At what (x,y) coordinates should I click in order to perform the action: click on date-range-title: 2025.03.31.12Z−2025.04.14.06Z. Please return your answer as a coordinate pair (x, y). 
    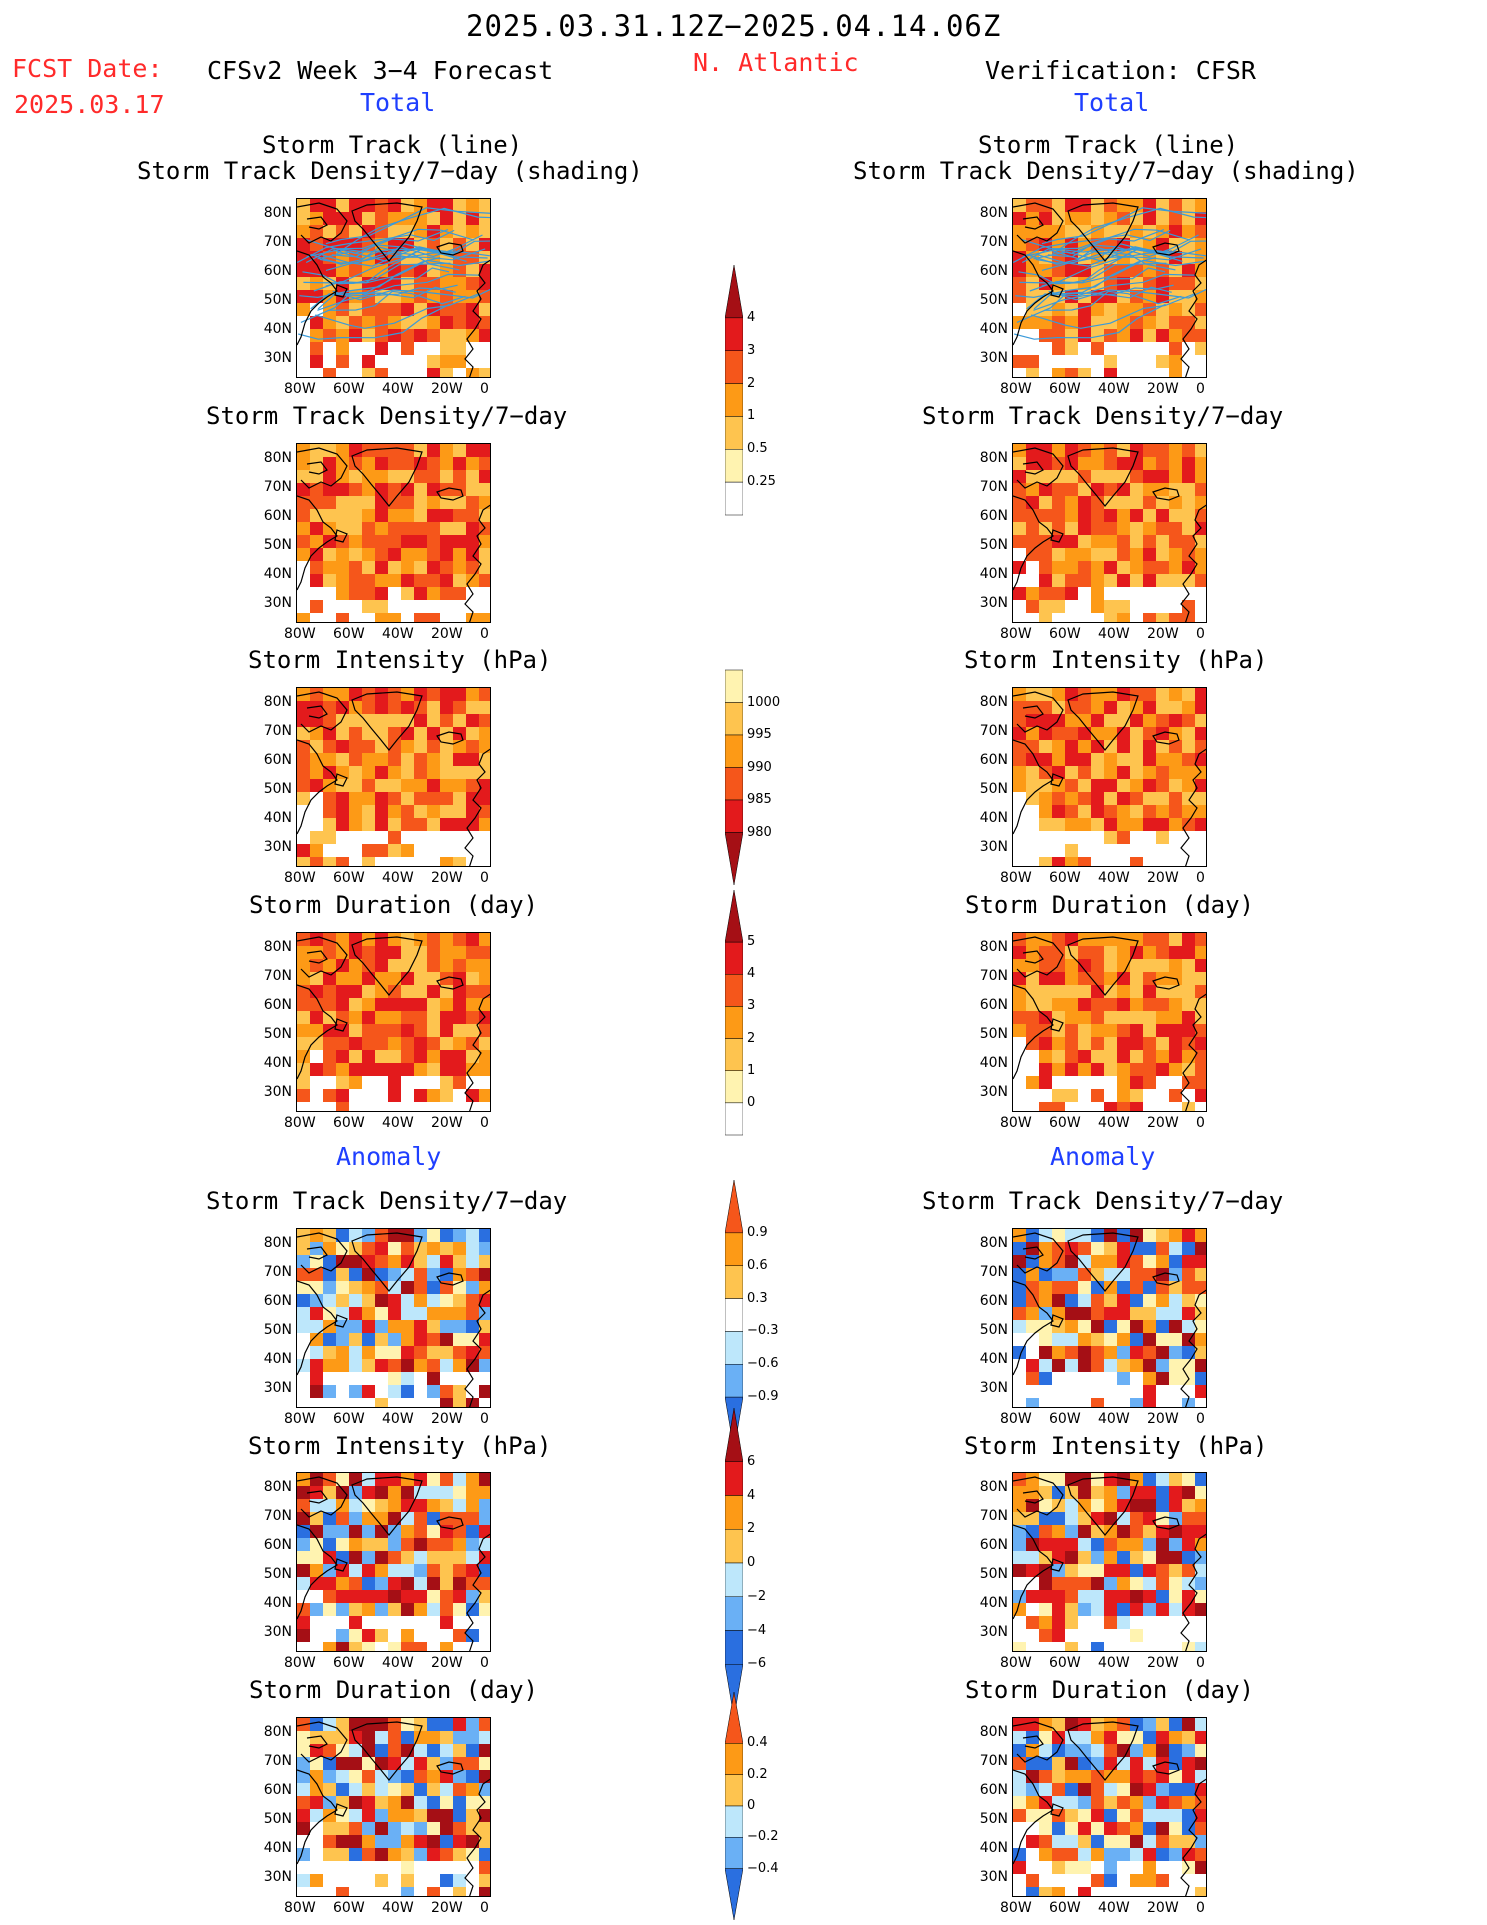
    Looking at the image, I should click on (734, 26).